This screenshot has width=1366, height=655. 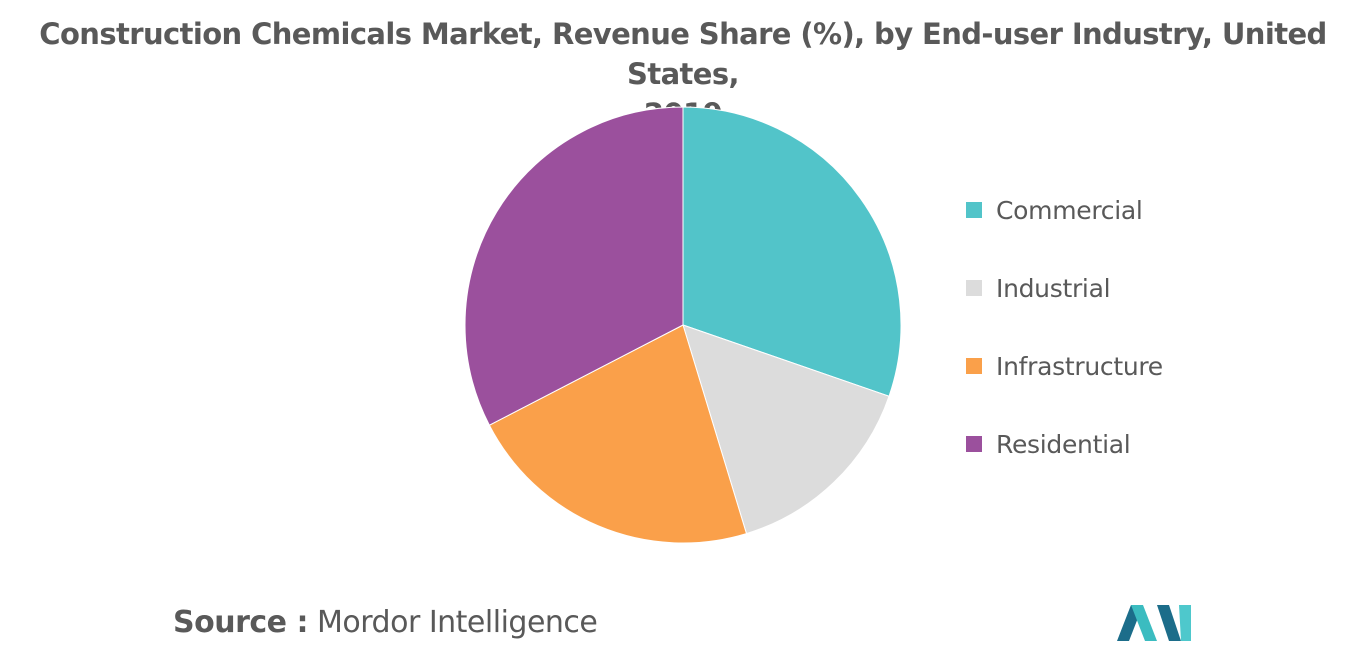 What do you see at coordinates (974, 210) in the screenshot?
I see `legend-swatch-commercial` at bounding box center [974, 210].